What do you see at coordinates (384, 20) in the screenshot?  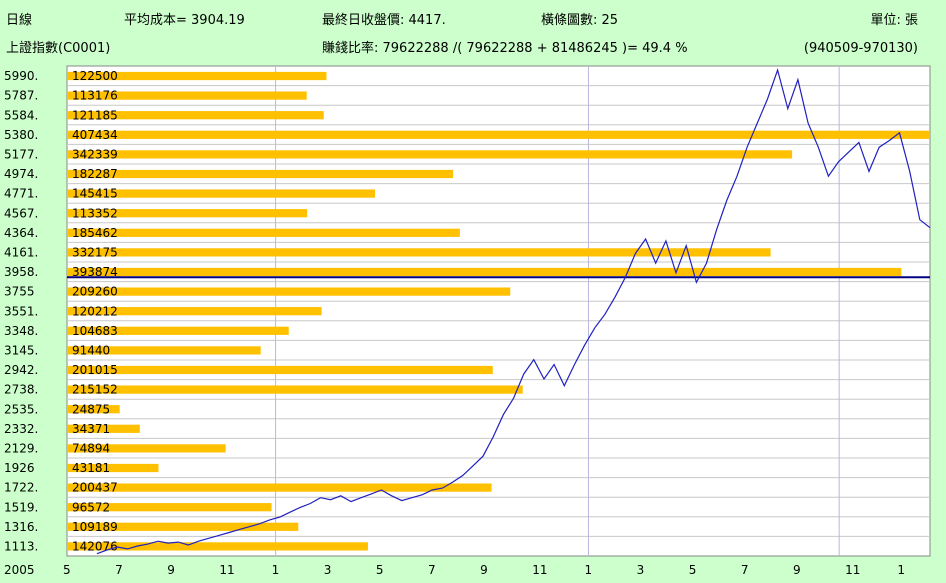 I see `last-price-label: 最終日收盤價: 4417.` at bounding box center [384, 20].